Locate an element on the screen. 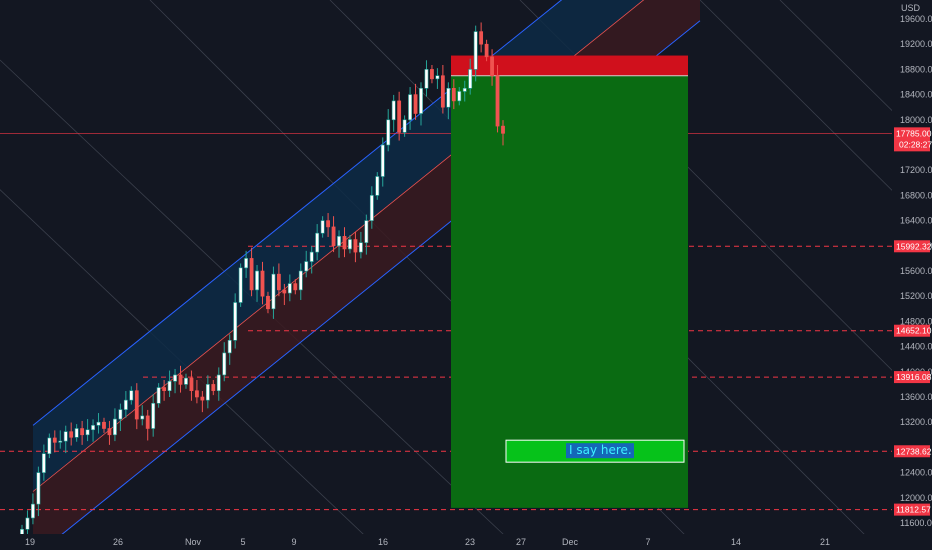 This screenshot has width=932, height=550. stop-loss-zone is located at coordinates (569, 65).